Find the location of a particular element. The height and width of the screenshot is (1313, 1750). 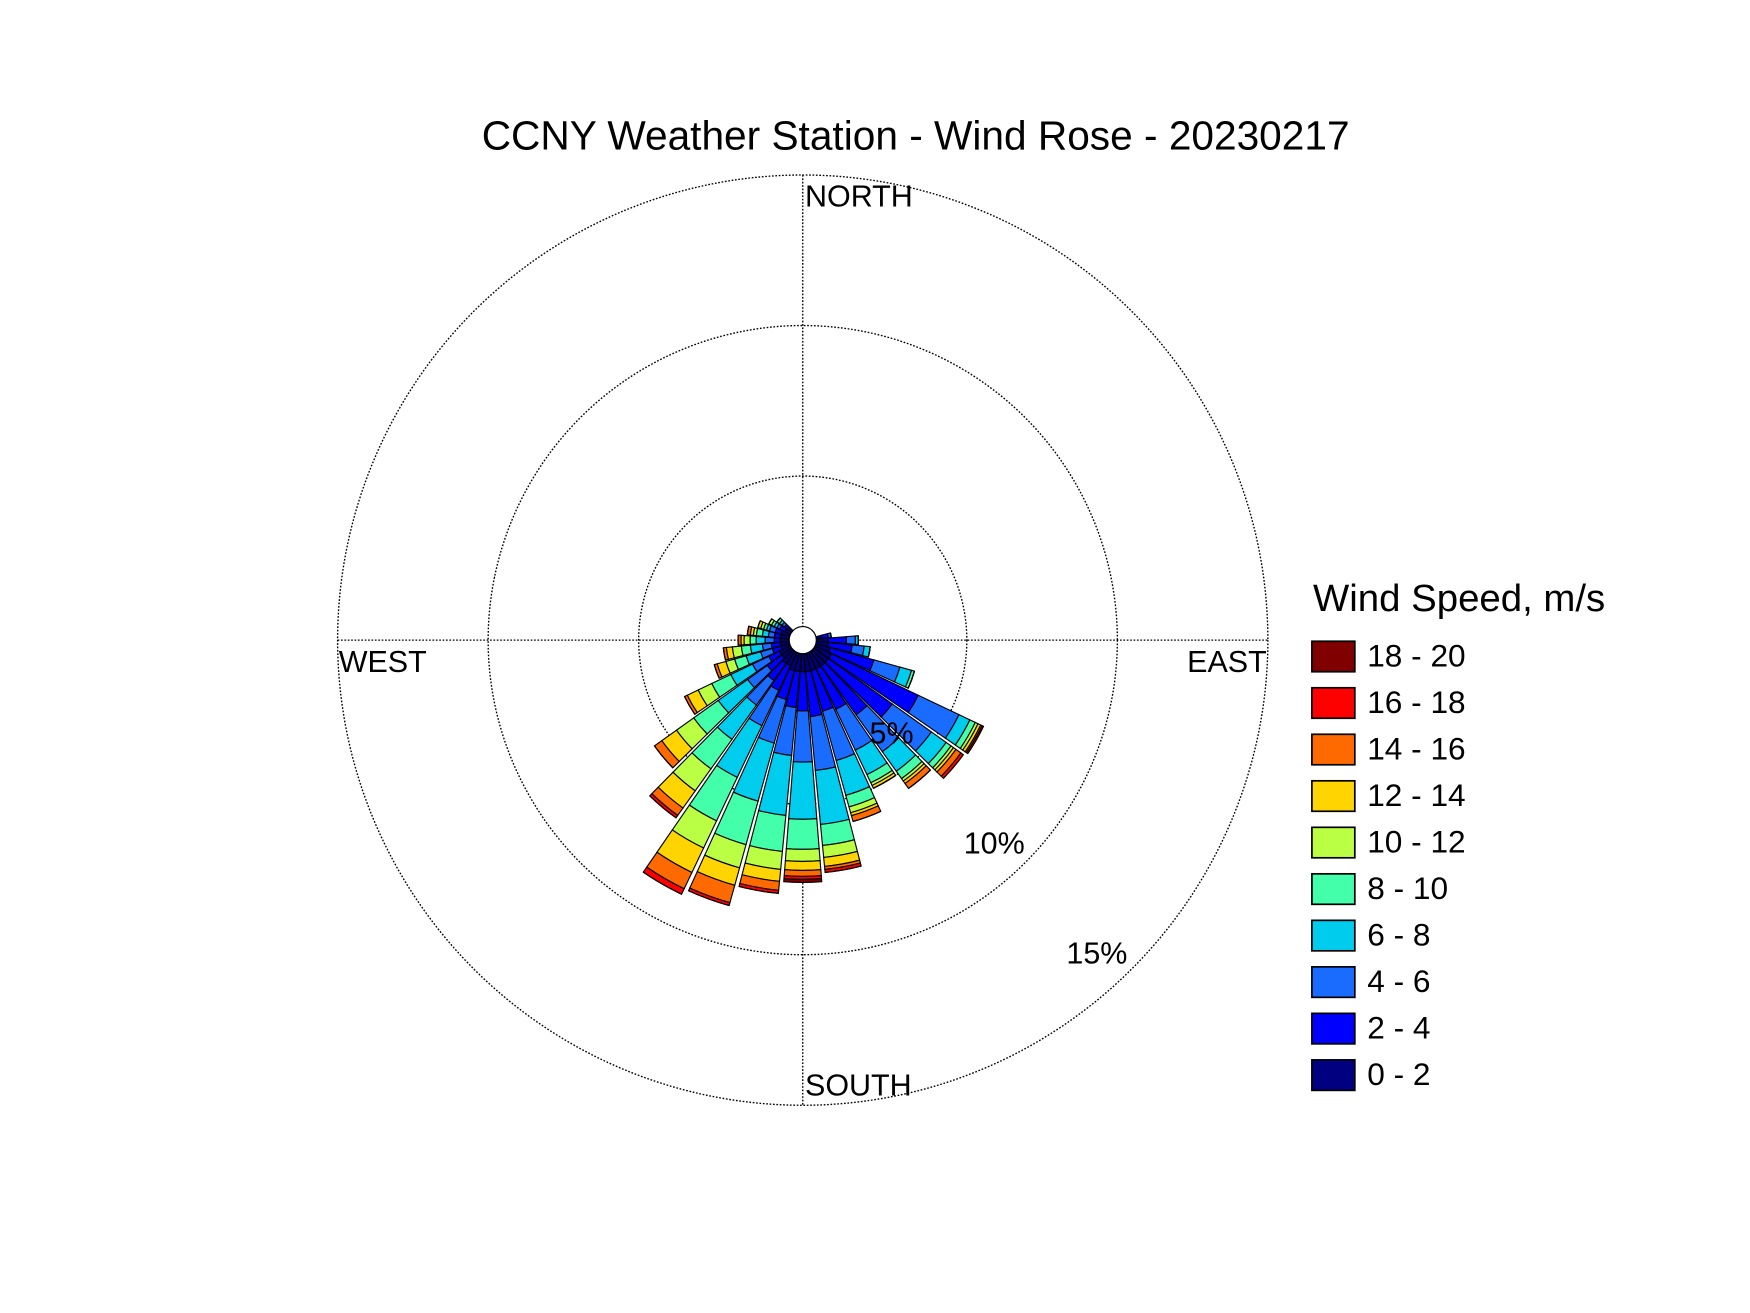

legend-label: 14 - 16 is located at coordinates (1416, 749).